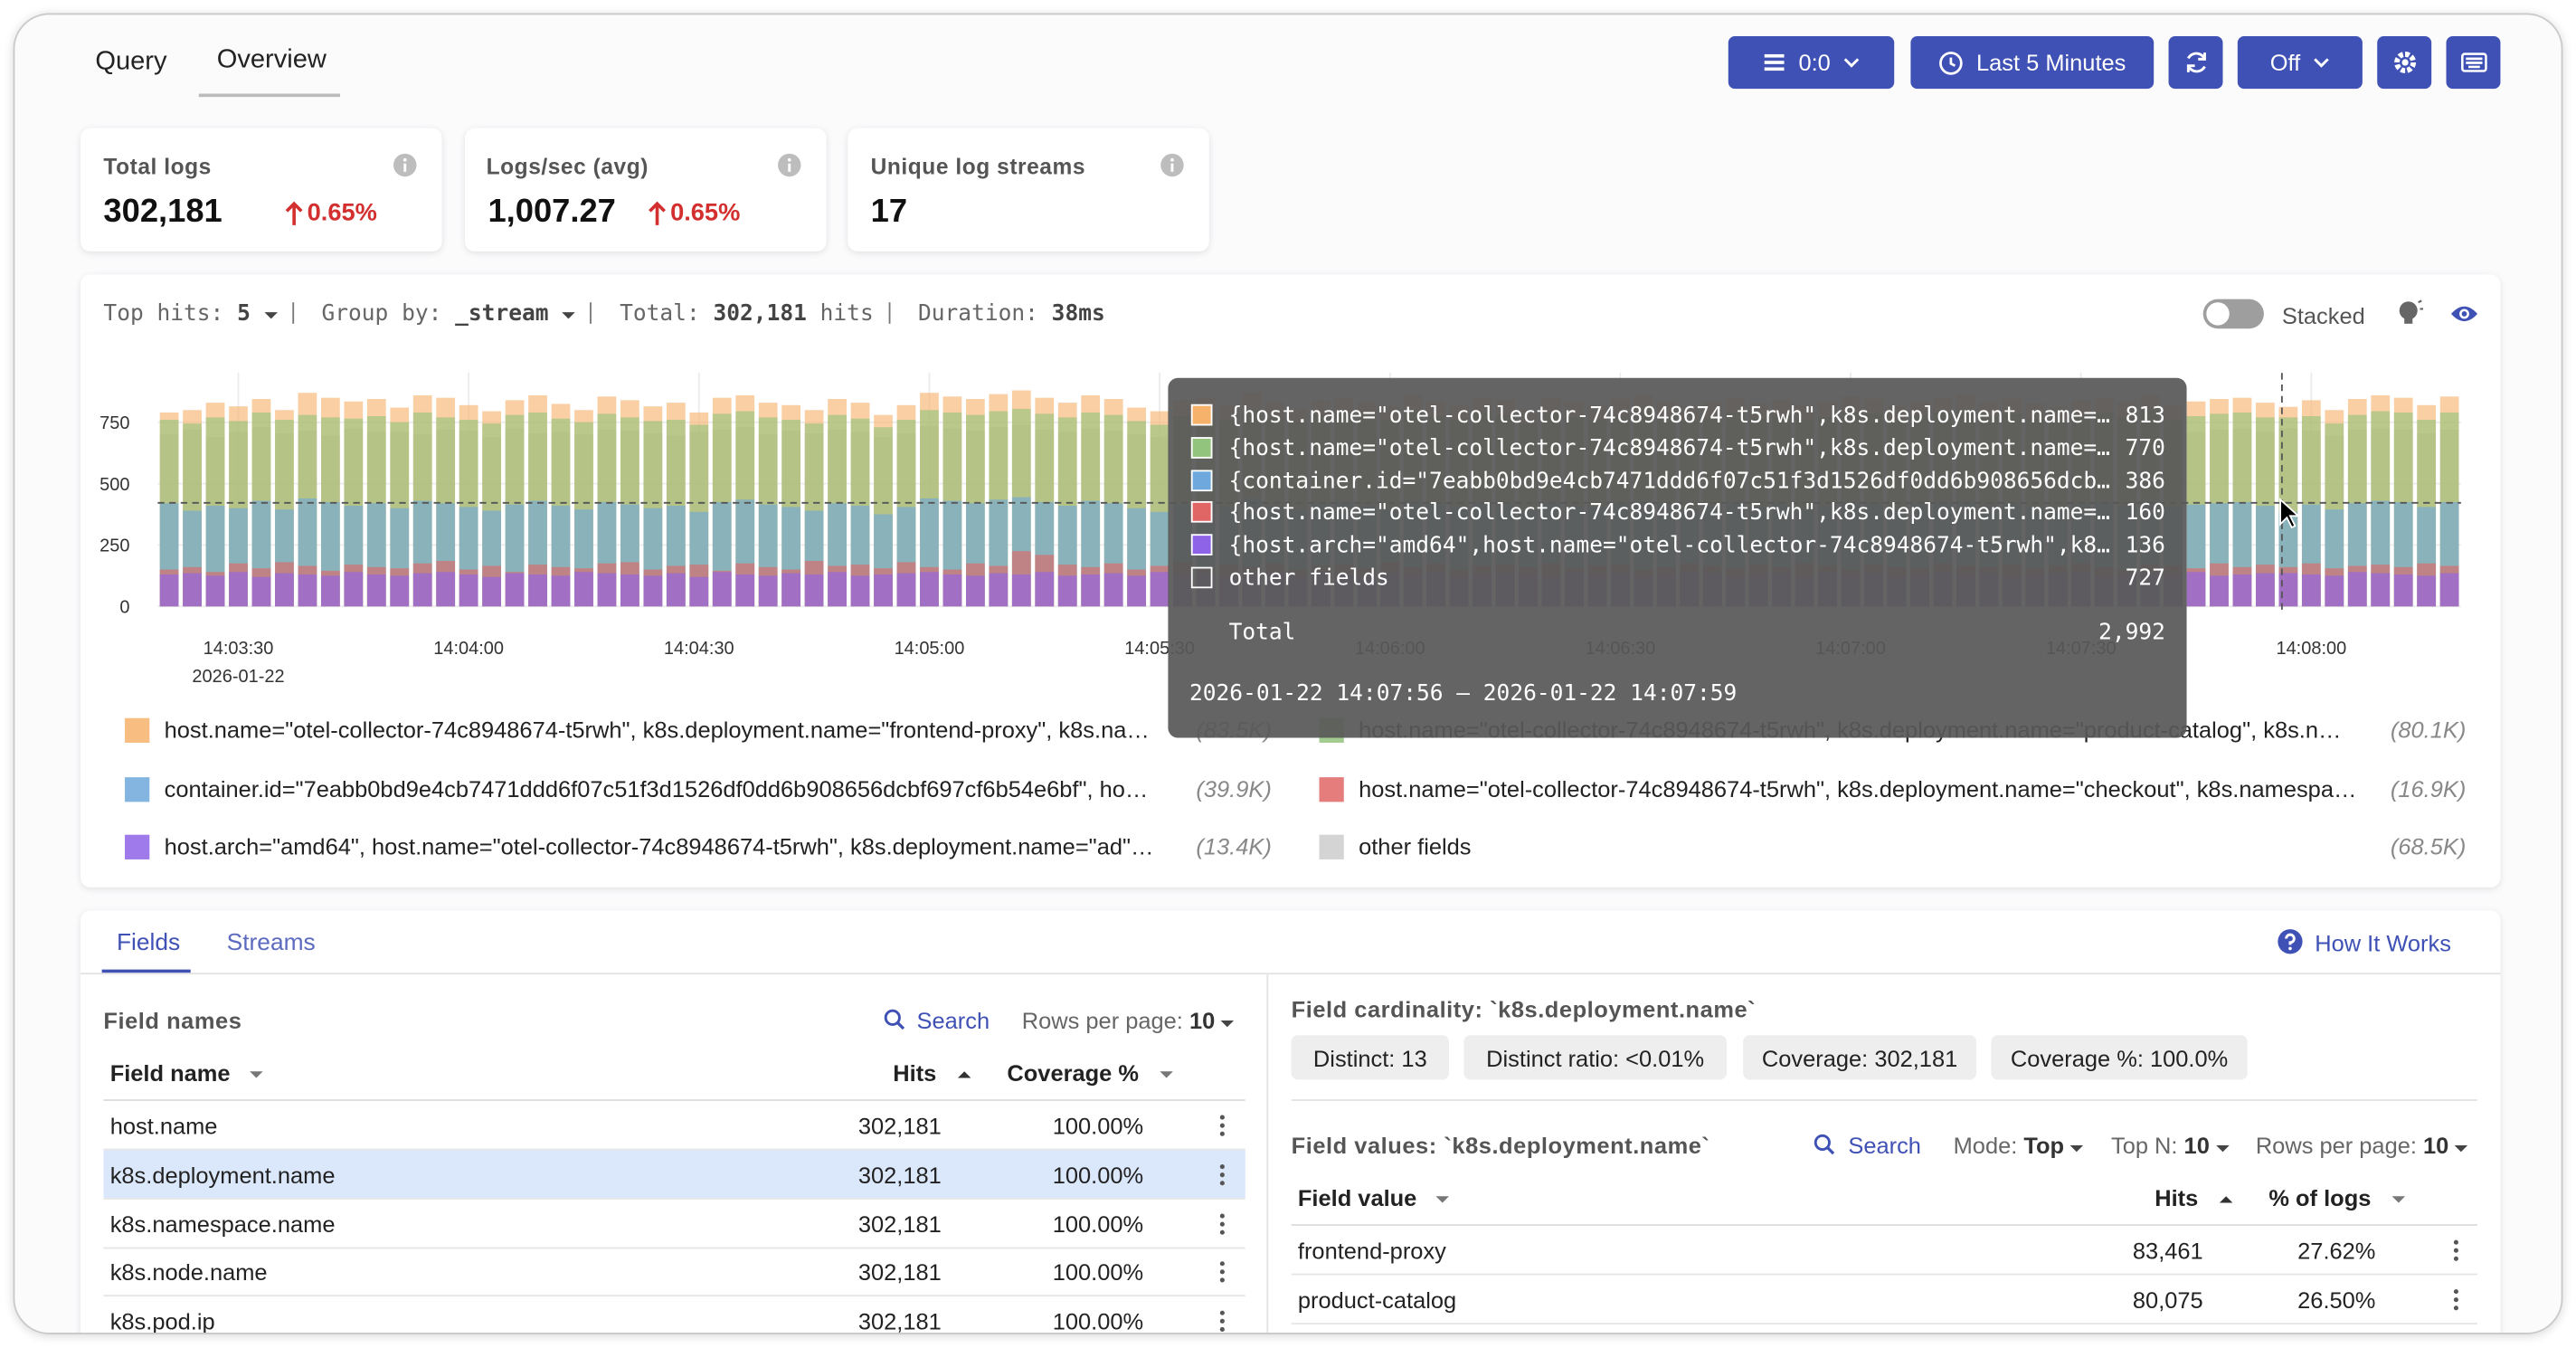  What do you see at coordinates (2146, 579) in the screenshot?
I see `tooltip-value: 727` at bounding box center [2146, 579].